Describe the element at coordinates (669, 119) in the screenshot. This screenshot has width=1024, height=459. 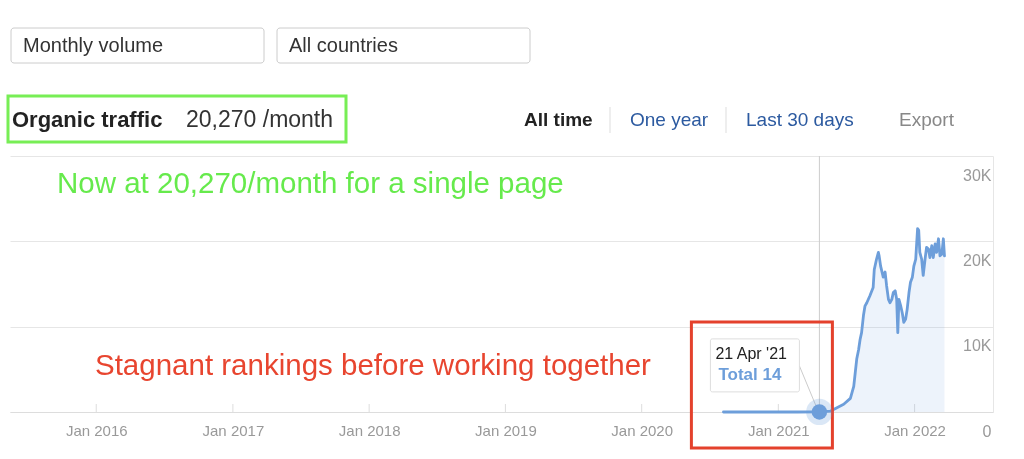
I see `text: One year` at that location.